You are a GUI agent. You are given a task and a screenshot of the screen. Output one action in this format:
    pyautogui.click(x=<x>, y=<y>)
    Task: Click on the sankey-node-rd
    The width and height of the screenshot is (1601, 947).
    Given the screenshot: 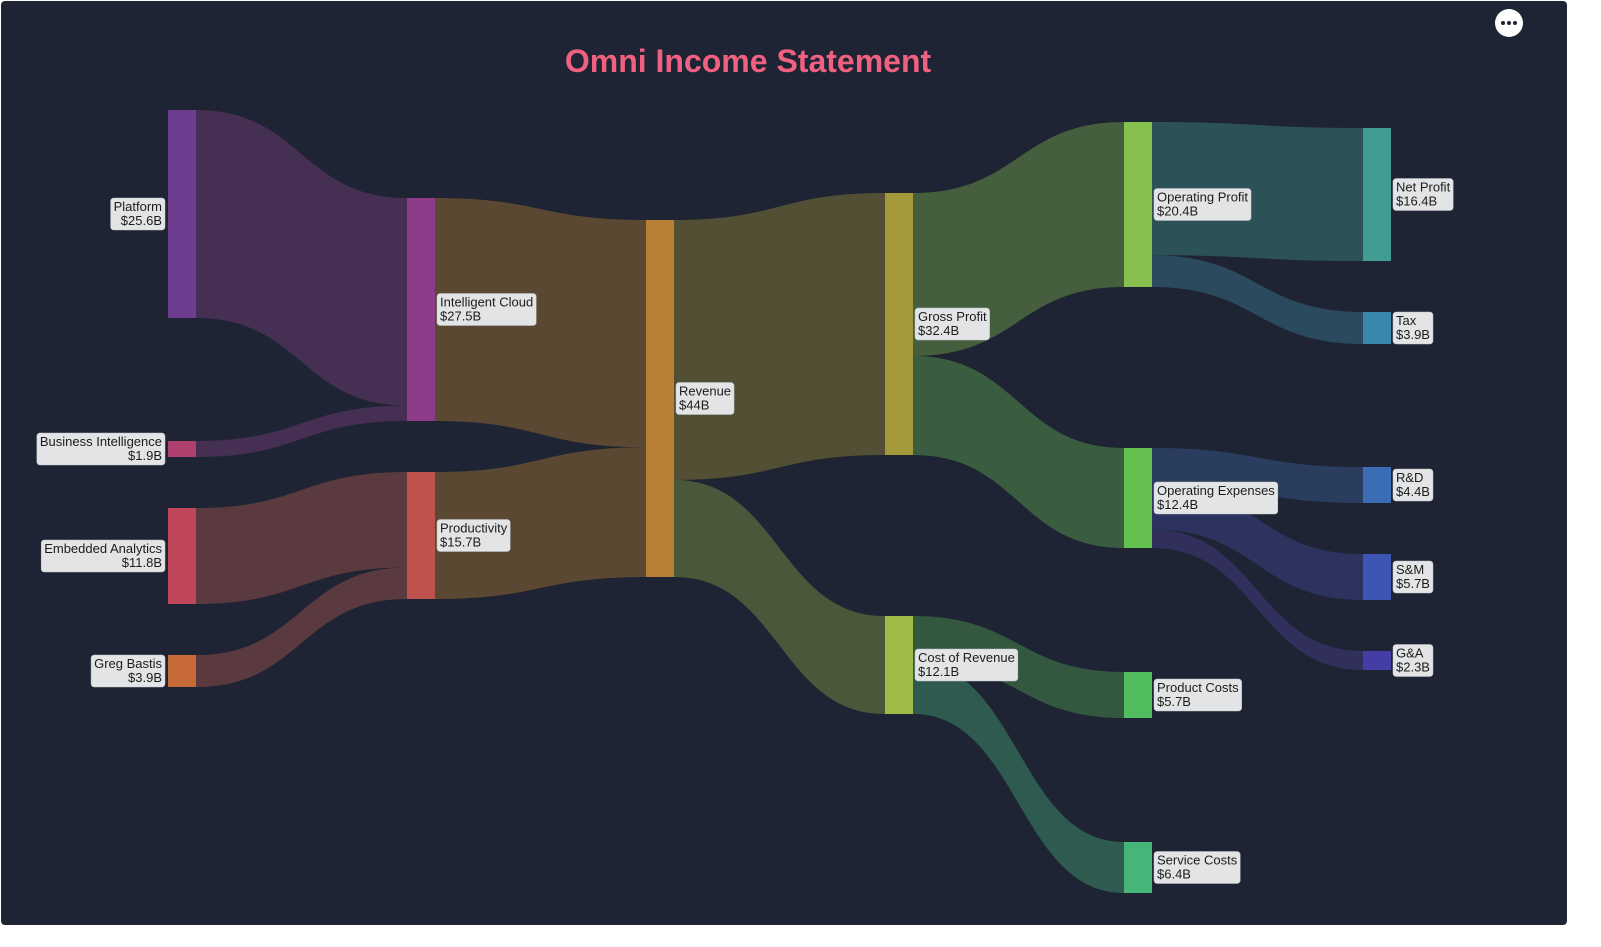 What is the action you would take?
    pyautogui.click(x=1377, y=485)
    